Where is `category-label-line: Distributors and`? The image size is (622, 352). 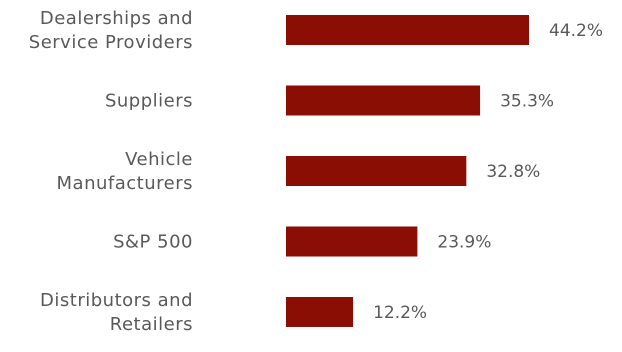
category-label-line: Distributors and is located at coordinates (116, 300).